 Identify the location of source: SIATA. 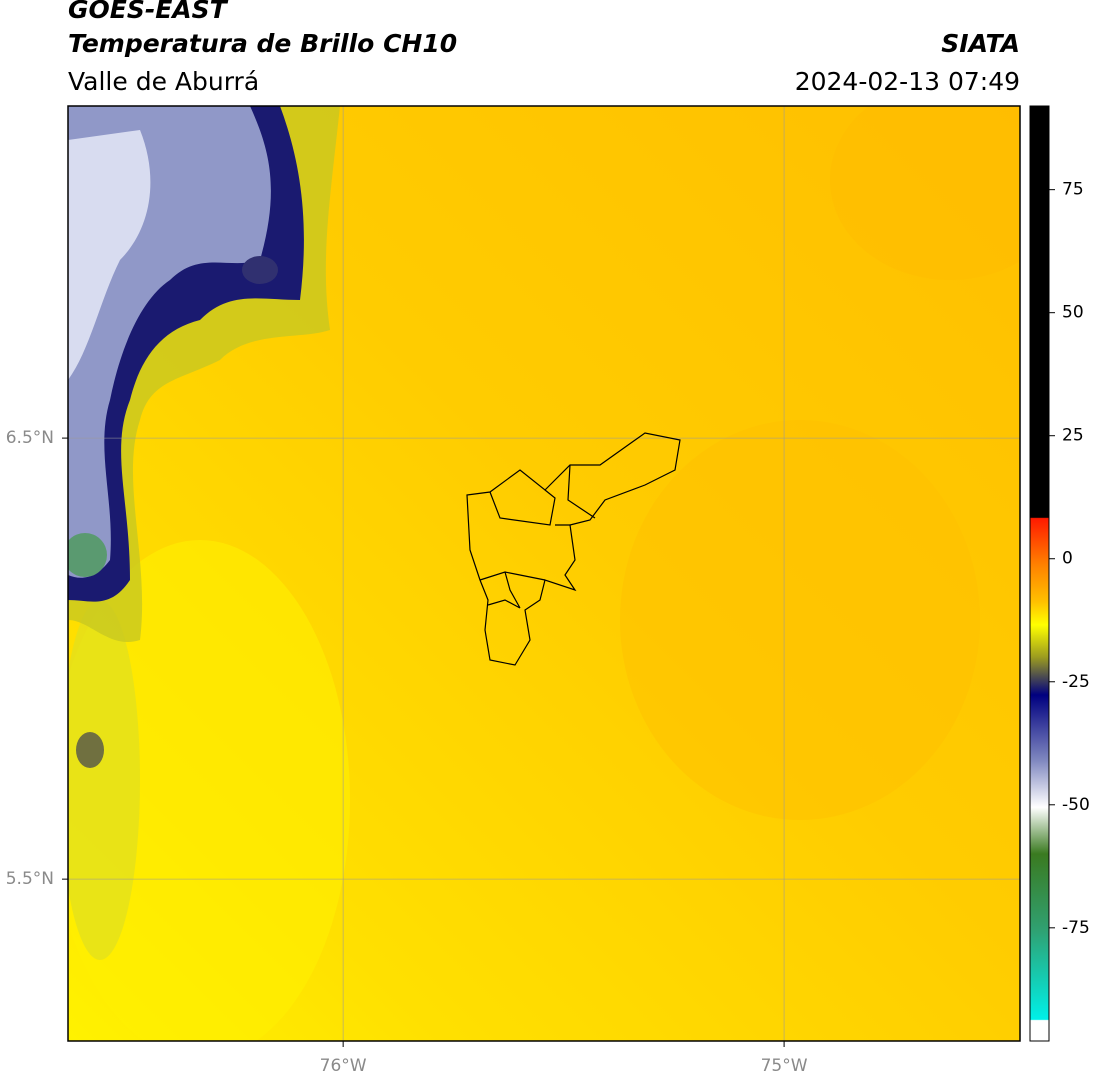
(980, 43).